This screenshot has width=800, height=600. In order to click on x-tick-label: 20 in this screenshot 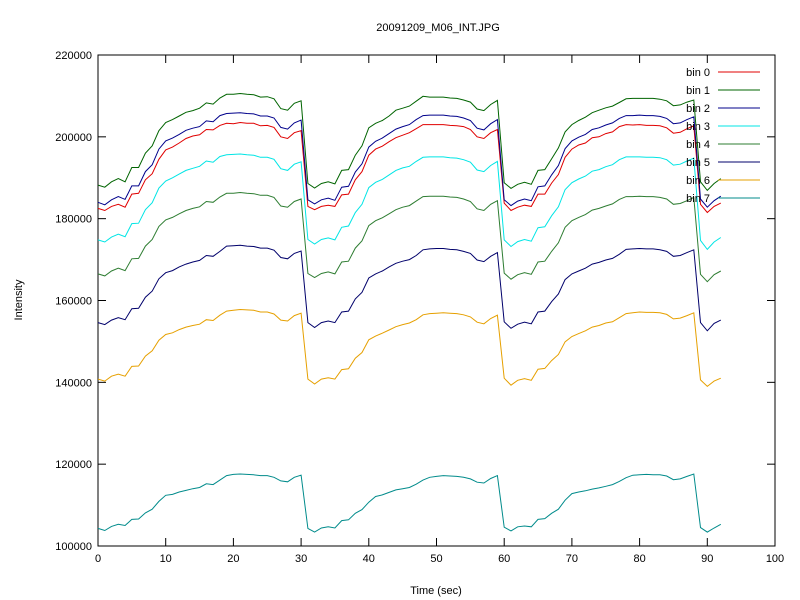, I will do `click(233, 559)`.